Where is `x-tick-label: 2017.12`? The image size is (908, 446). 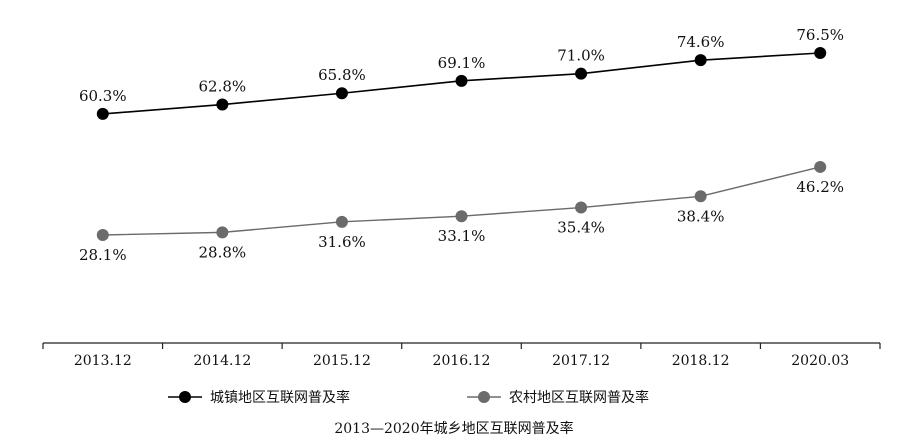
x-tick-label: 2017.12 is located at coordinates (581, 361).